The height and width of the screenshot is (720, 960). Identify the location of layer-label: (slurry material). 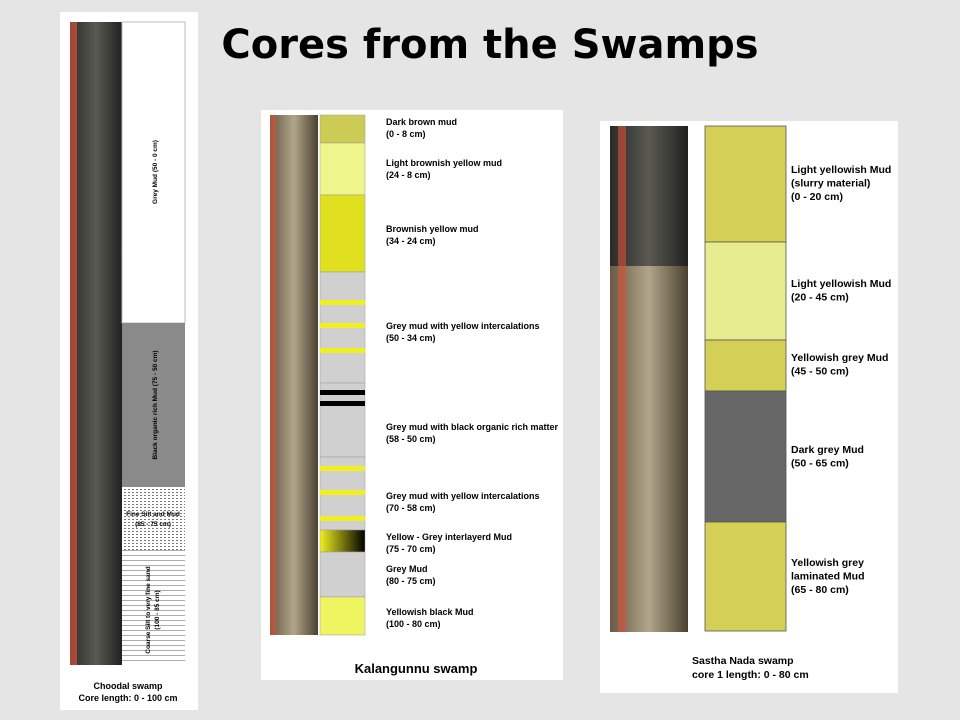
(830, 184).